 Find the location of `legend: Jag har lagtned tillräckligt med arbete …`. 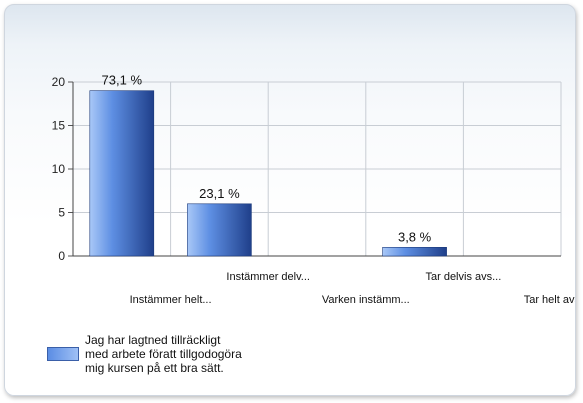

legend: Jag har lagtned tillräckligt med arbete … is located at coordinates (166, 354).